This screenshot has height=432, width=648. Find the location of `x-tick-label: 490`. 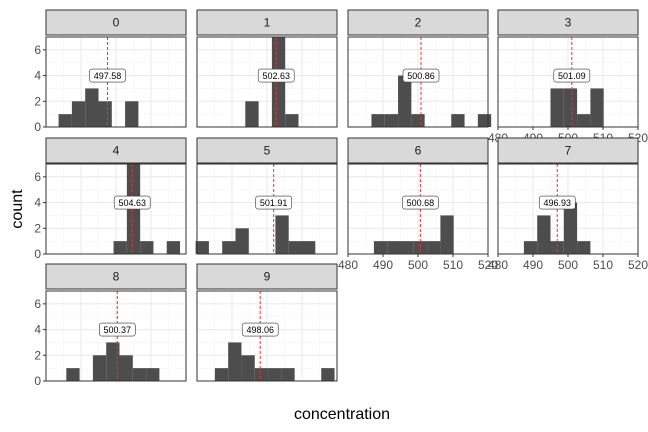

x-tick-label: 490 is located at coordinates (533, 265).